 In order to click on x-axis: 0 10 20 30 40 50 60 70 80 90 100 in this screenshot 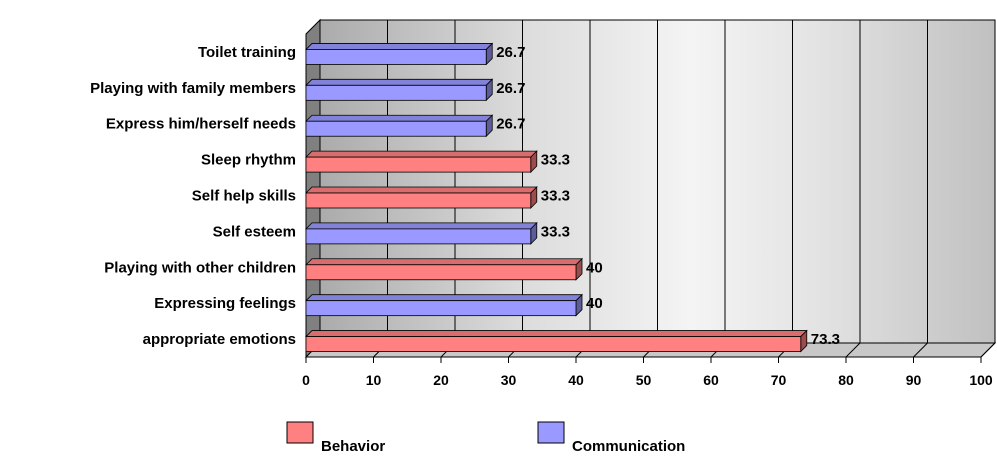, I will do `click(647, 372)`.